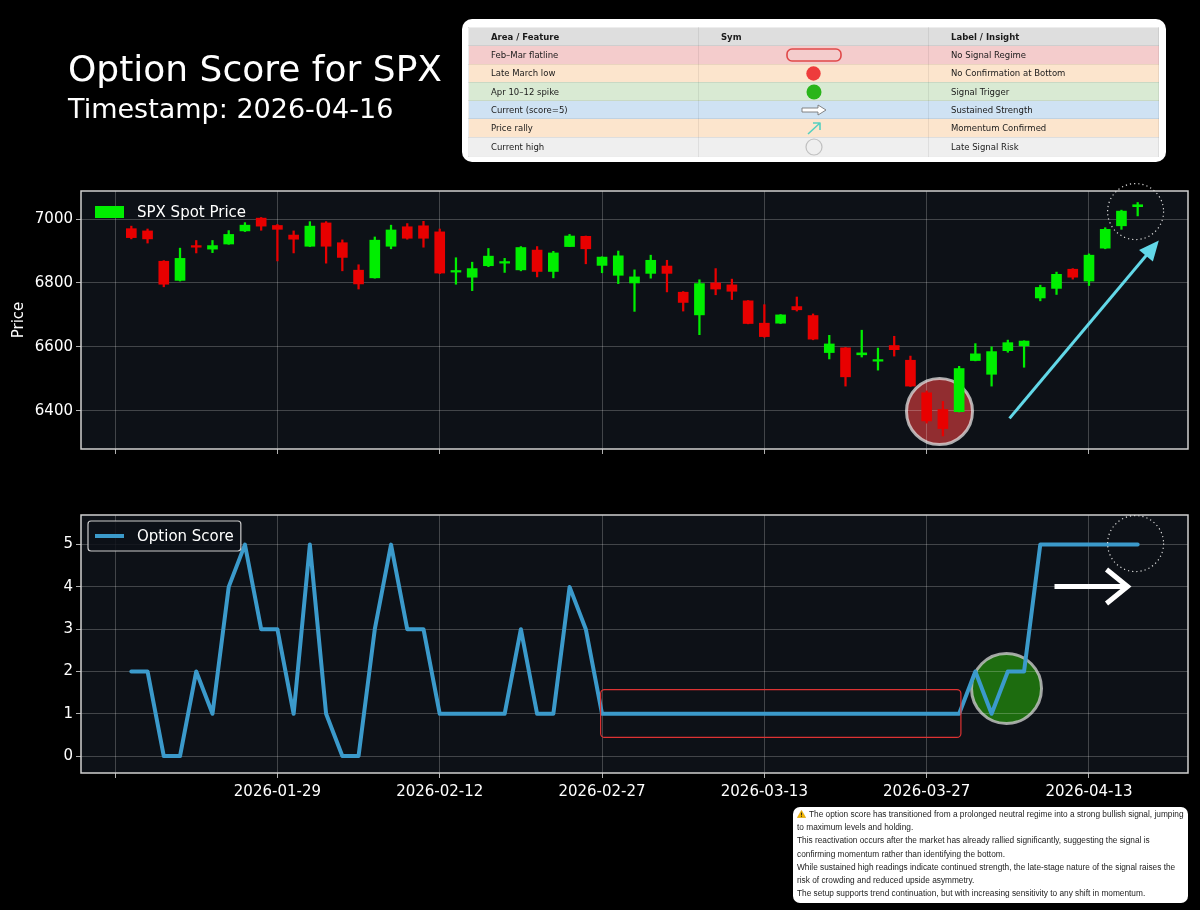 This screenshot has width=1200, height=910. I want to click on text: While sustained high readings indicate continued strength, the late-stage nature of the signal raises the risk of crowding and reduced upside asymmetry., so click(987, 873).